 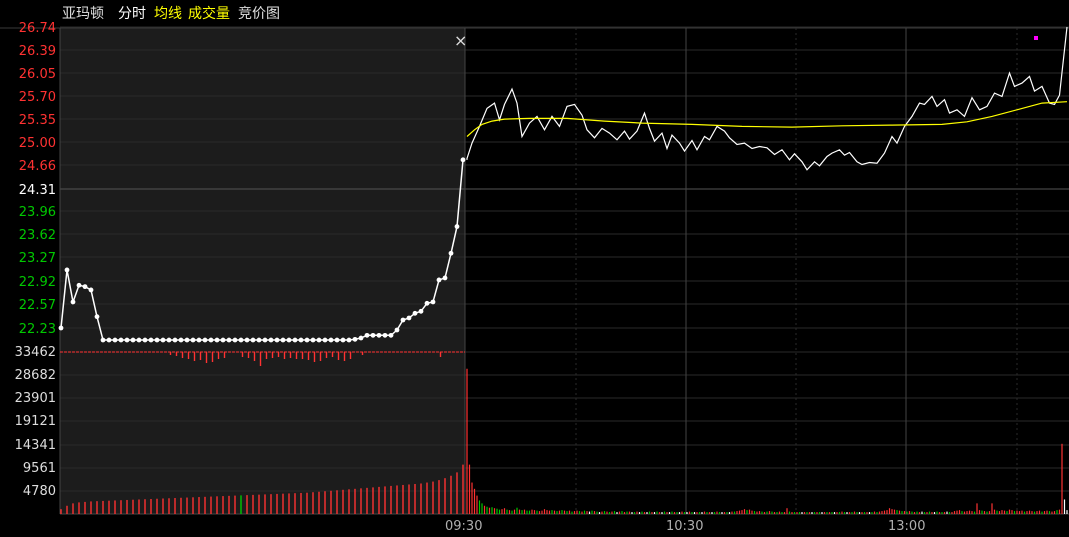 I want to click on volume-tick-label: 14341, so click(x=35, y=445).